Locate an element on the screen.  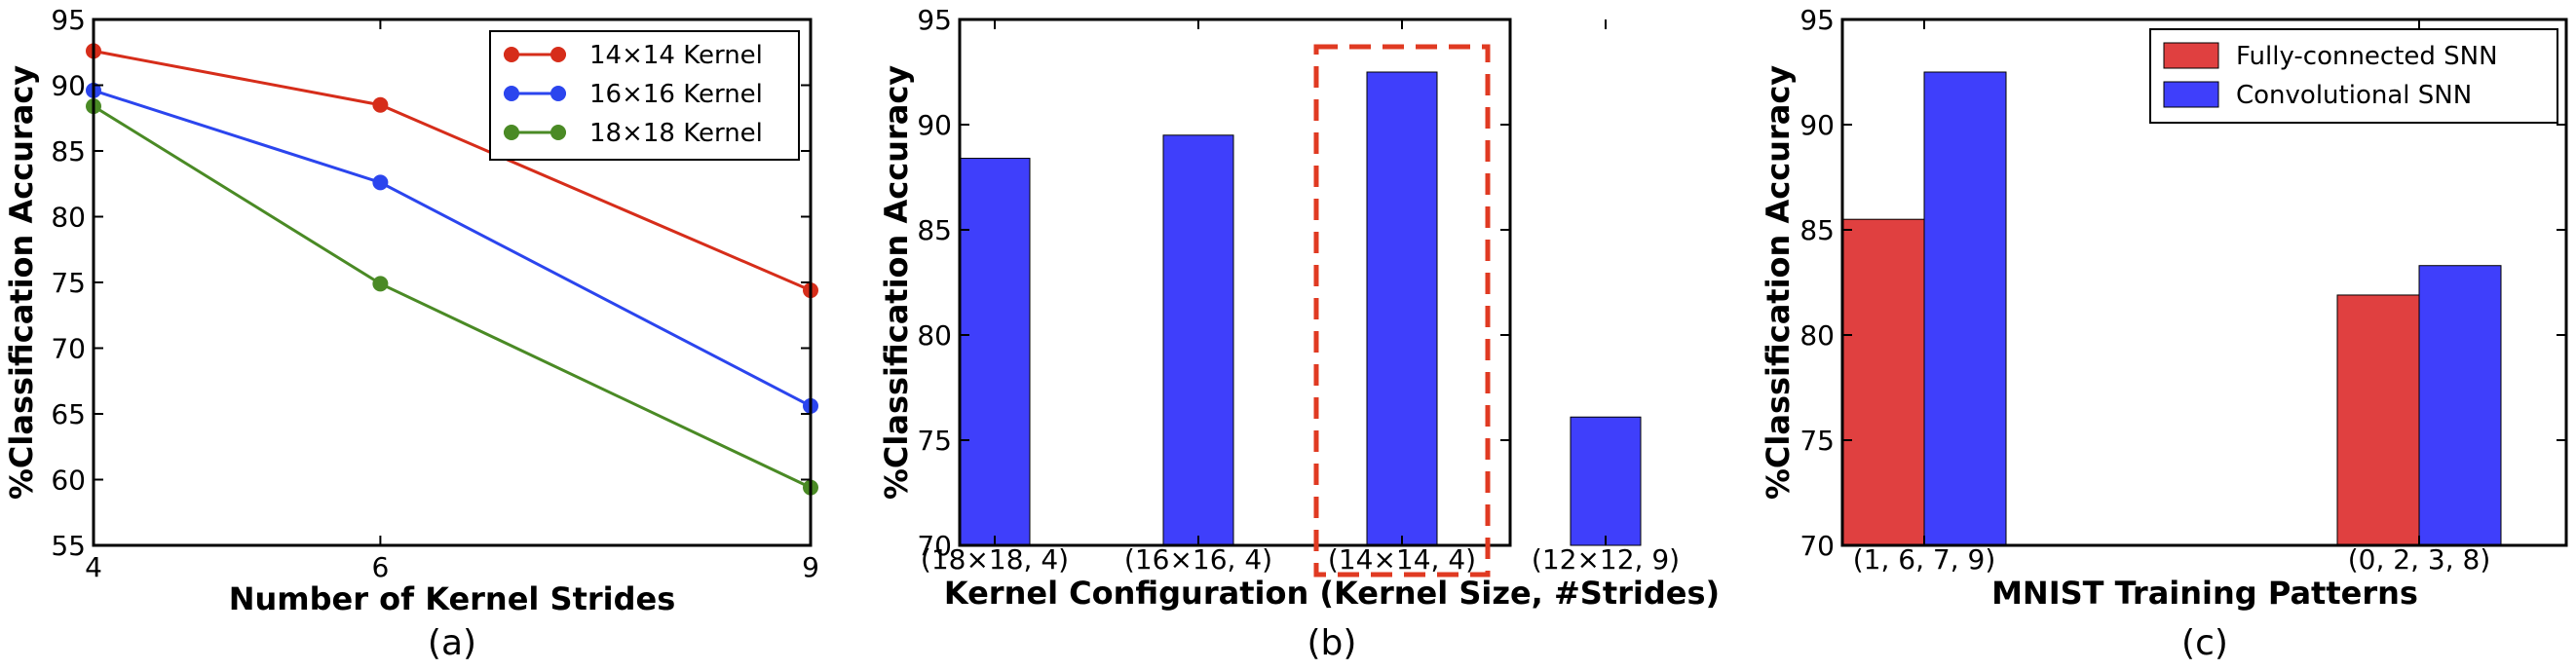
chart-a-xtick-label: 6 is located at coordinates (380, 567).